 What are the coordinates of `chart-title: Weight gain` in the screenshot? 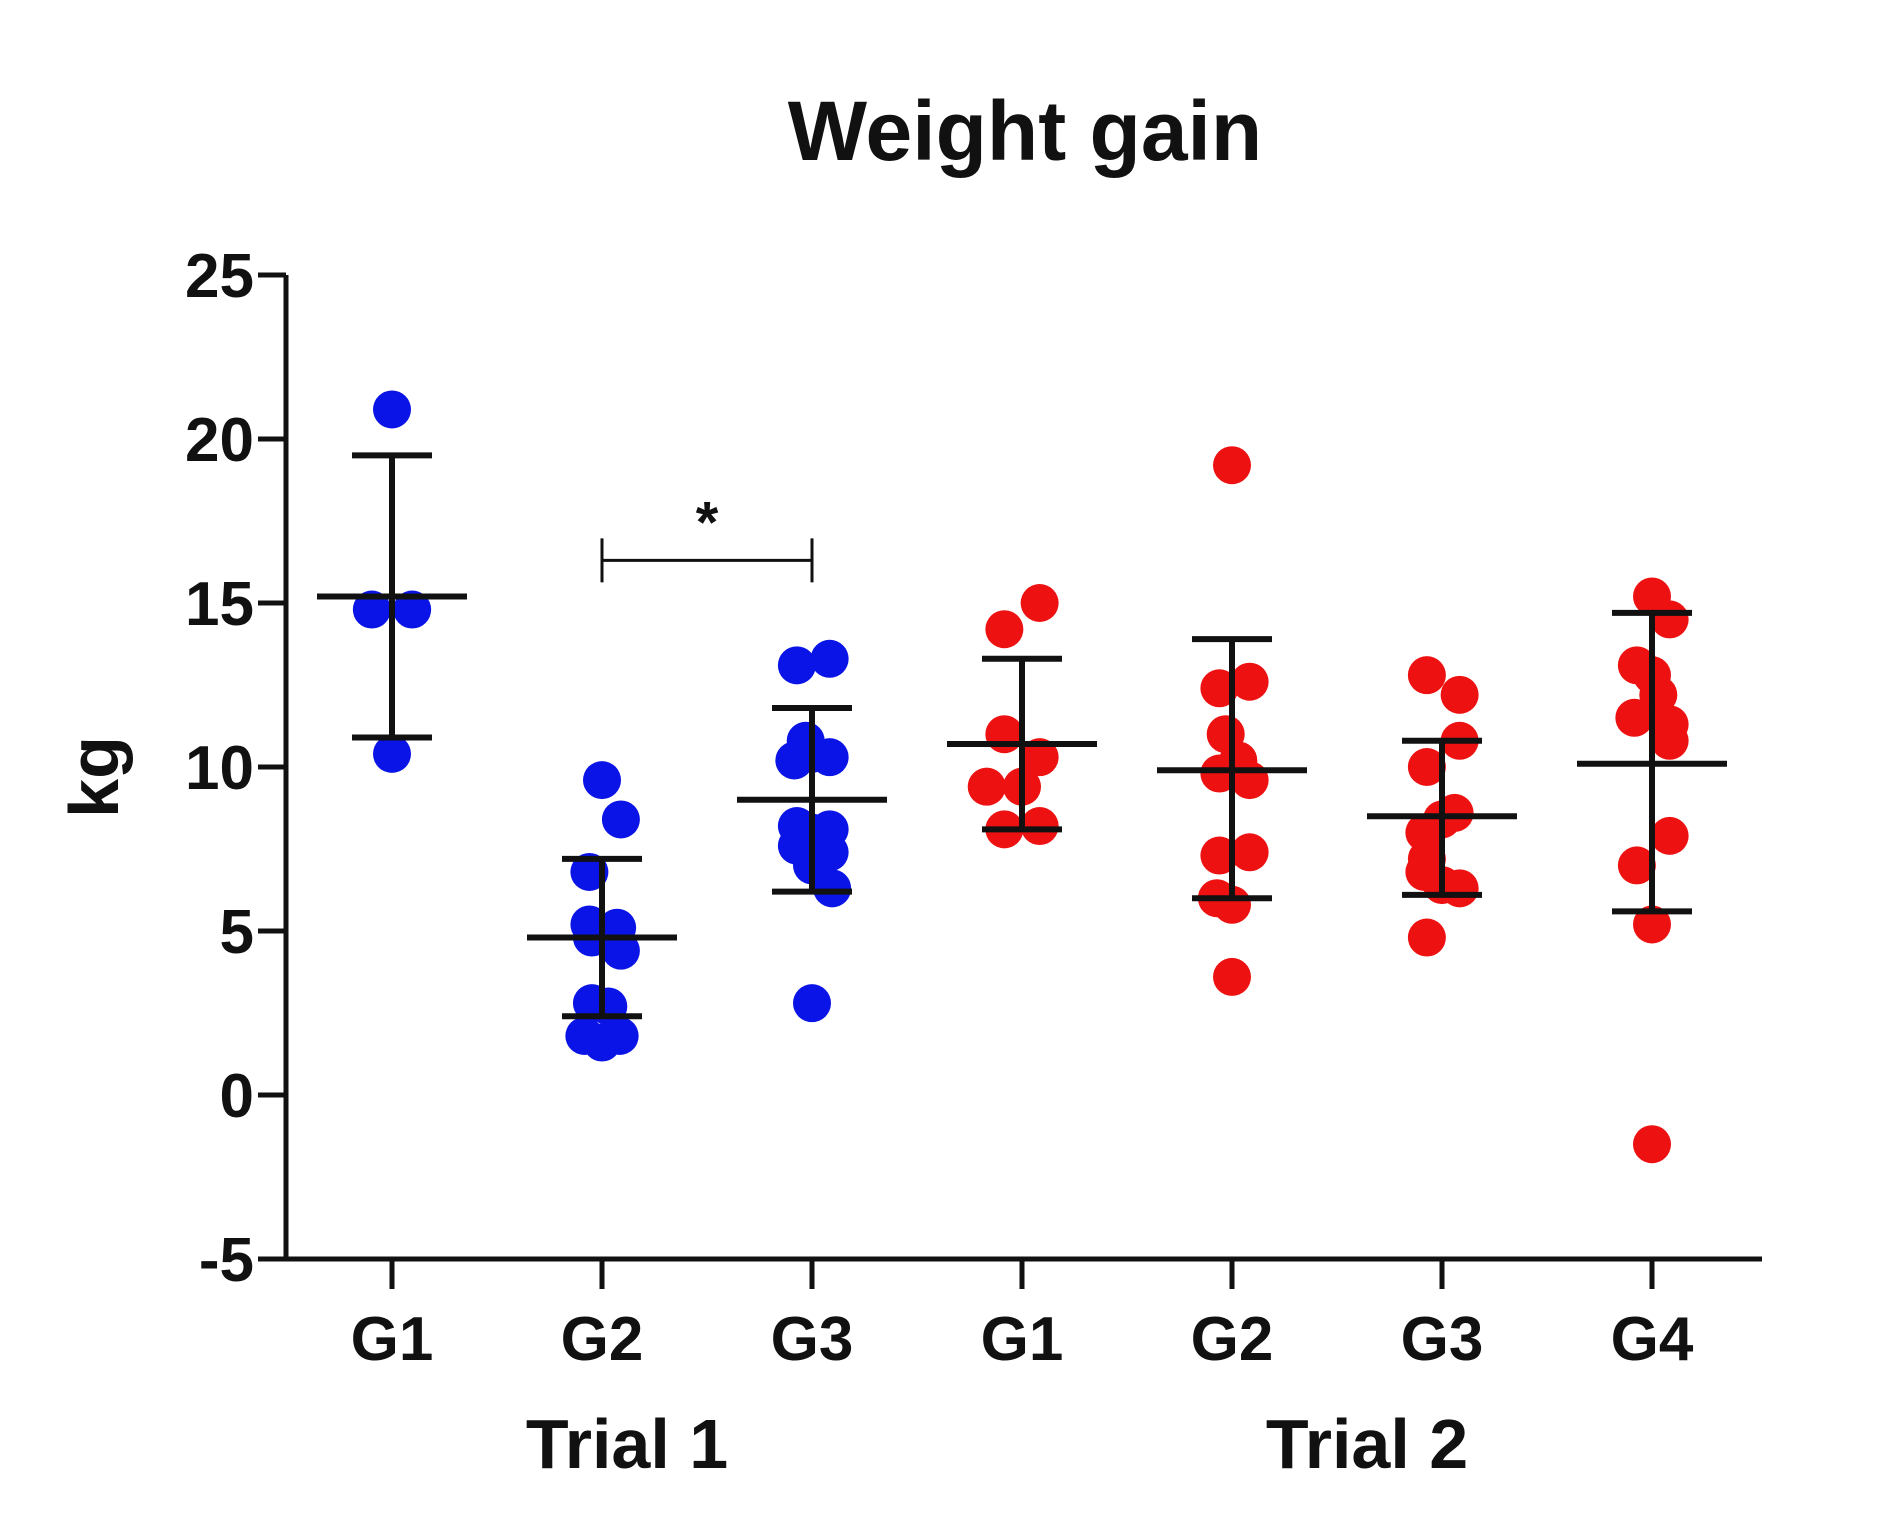 It's located at (1025, 131).